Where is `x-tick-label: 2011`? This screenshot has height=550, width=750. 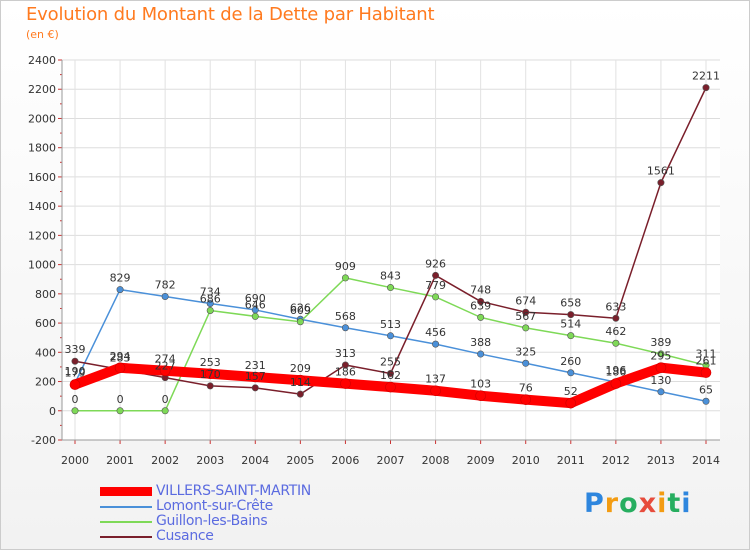
x-tick-label: 2011 is located at coordinates (571, 460).